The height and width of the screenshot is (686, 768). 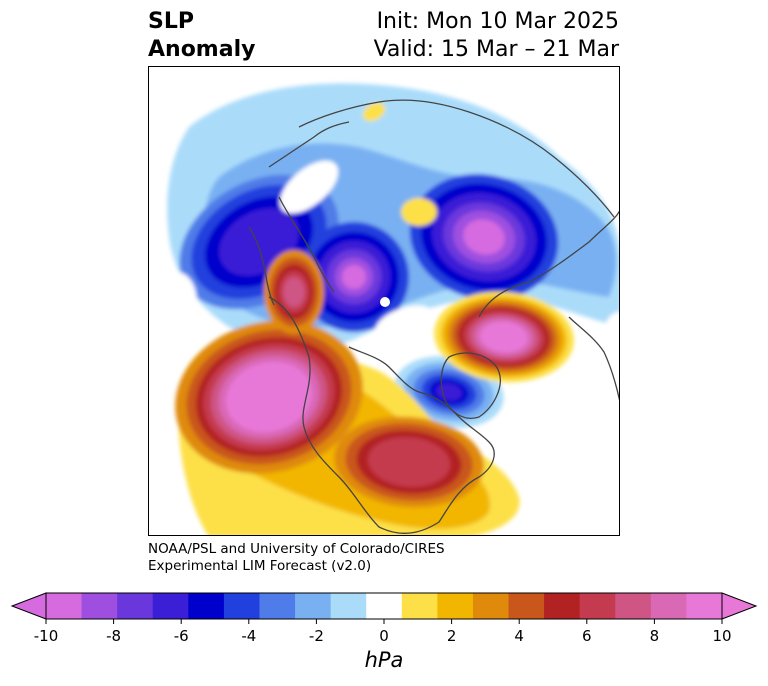 What do you see at coordinates (260, 566) in the screenshot?
I see `credit-line2: Experimental LIM Forecast (v2.0)` at bounding box center [260, 566].